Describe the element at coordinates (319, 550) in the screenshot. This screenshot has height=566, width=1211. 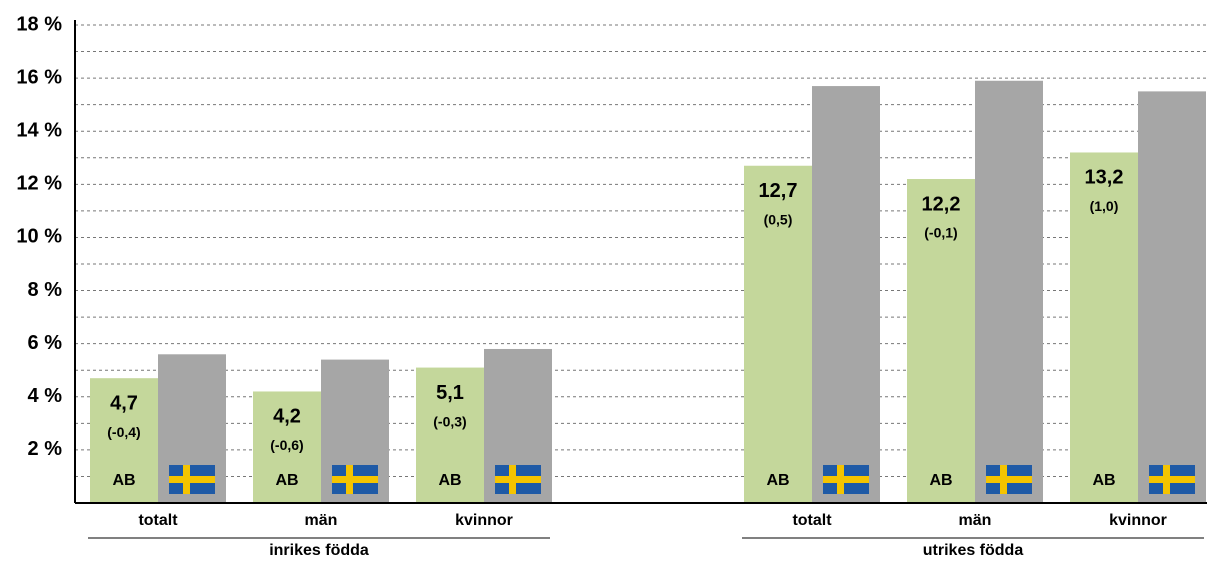
I see `group-label: inrikes födda` at that location.